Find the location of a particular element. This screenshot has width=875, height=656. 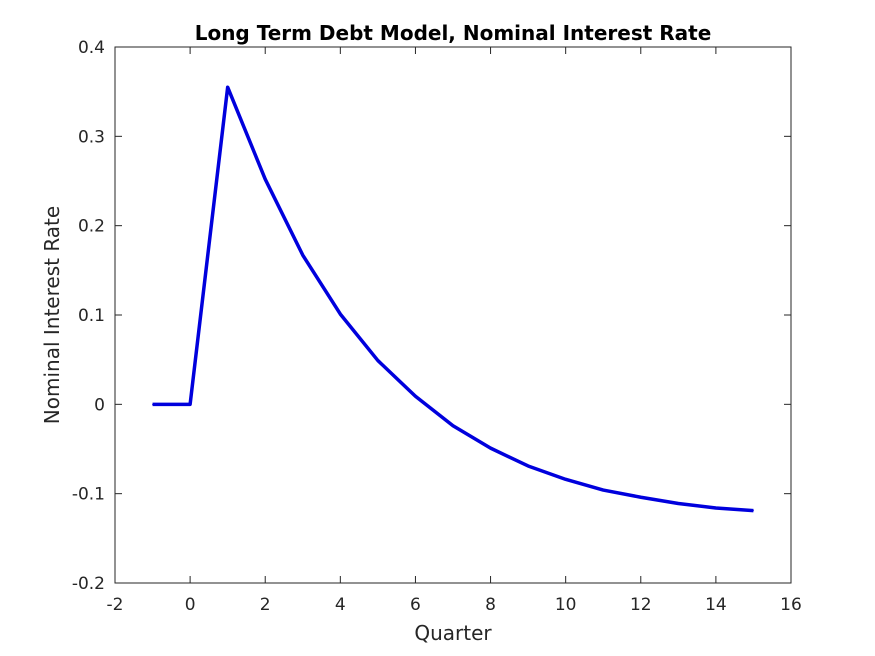

y-tick-label: 0.3 is located at coordinates (91, 137).